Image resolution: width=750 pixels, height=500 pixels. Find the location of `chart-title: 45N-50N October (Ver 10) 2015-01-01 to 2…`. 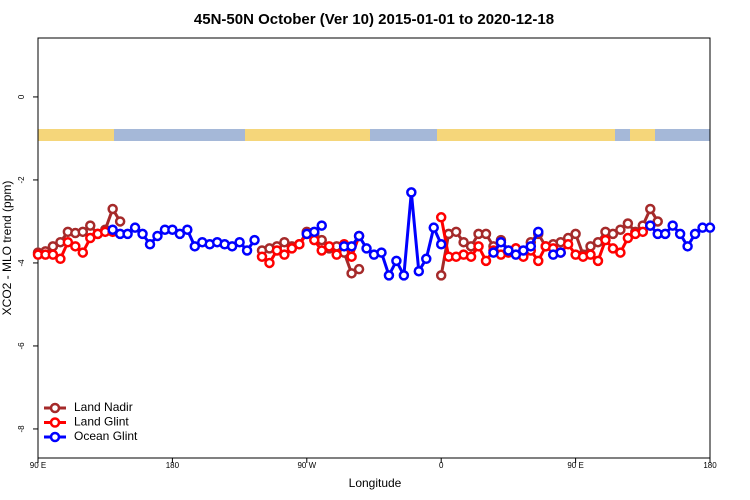

chart-title: 45N-50N October (Ver 10) 2015-01-01 to 2… is located at coordinates (374, 19).